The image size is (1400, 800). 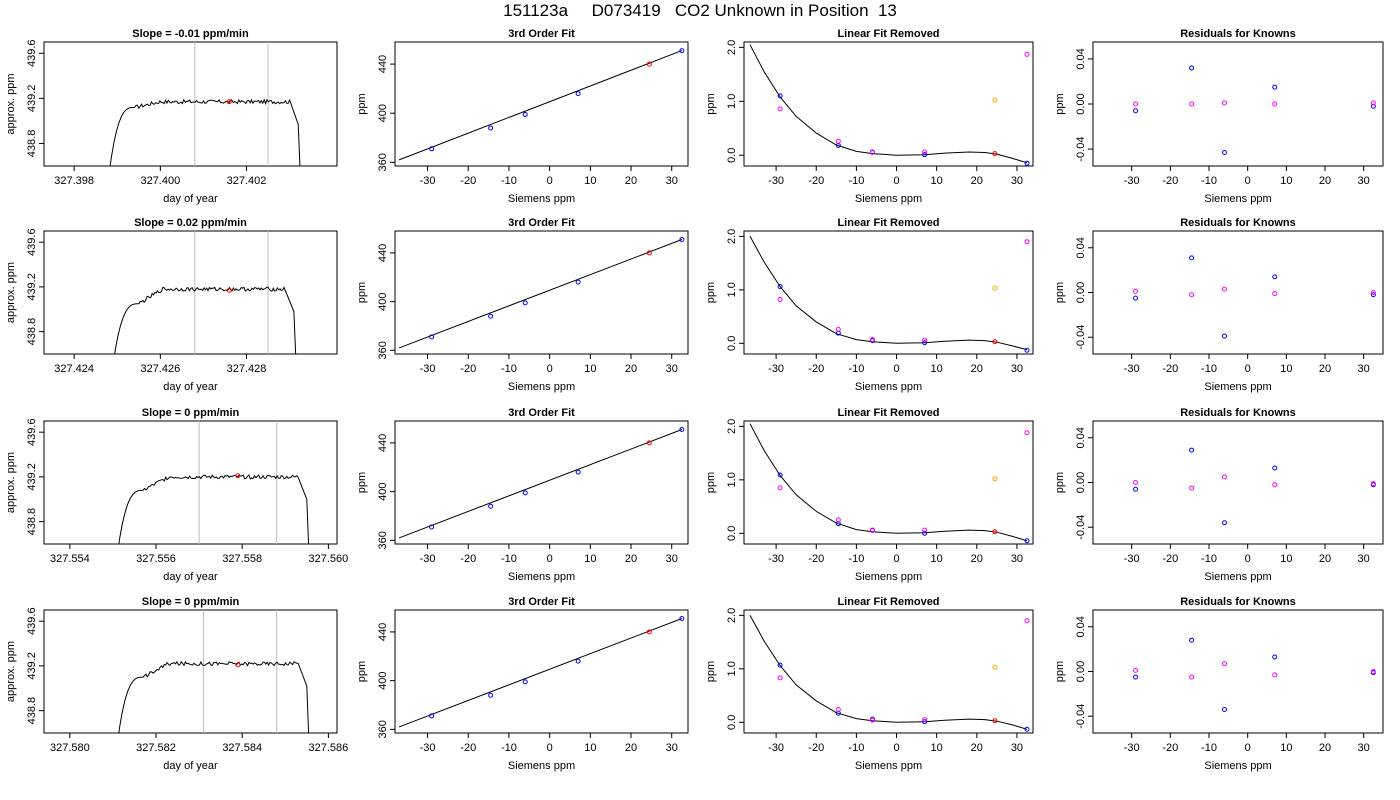 I want to click on x-tick-label: -30, so click(x=1132, y=369).